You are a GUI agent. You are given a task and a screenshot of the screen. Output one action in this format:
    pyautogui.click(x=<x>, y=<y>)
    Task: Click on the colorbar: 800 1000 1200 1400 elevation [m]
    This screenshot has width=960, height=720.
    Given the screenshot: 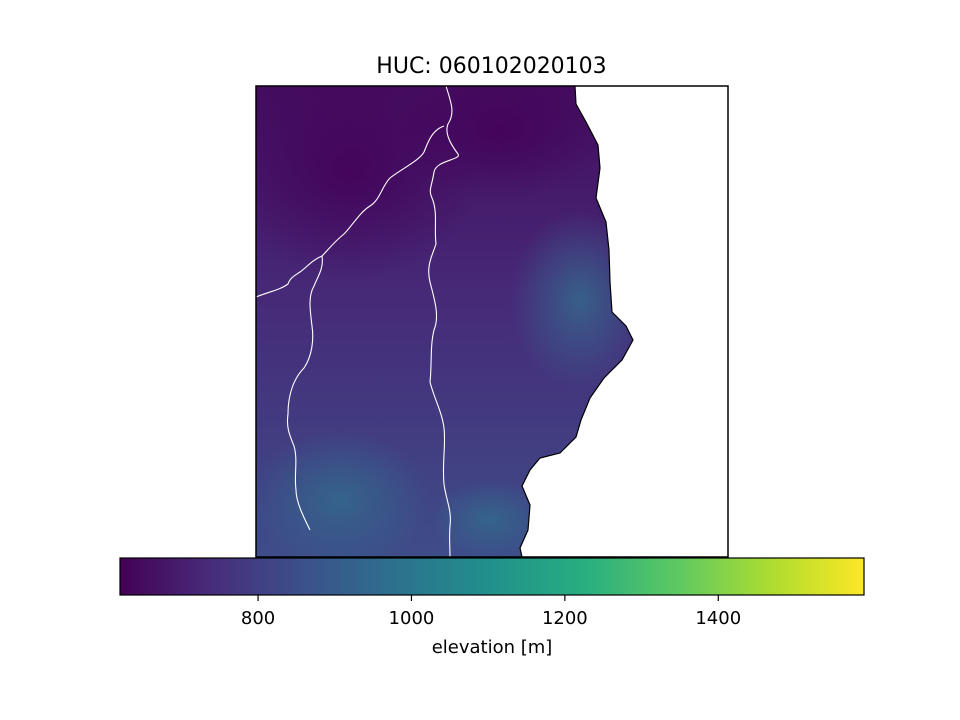 What is the action you would take?
    pyautogui.click(x=492, y=607)
    